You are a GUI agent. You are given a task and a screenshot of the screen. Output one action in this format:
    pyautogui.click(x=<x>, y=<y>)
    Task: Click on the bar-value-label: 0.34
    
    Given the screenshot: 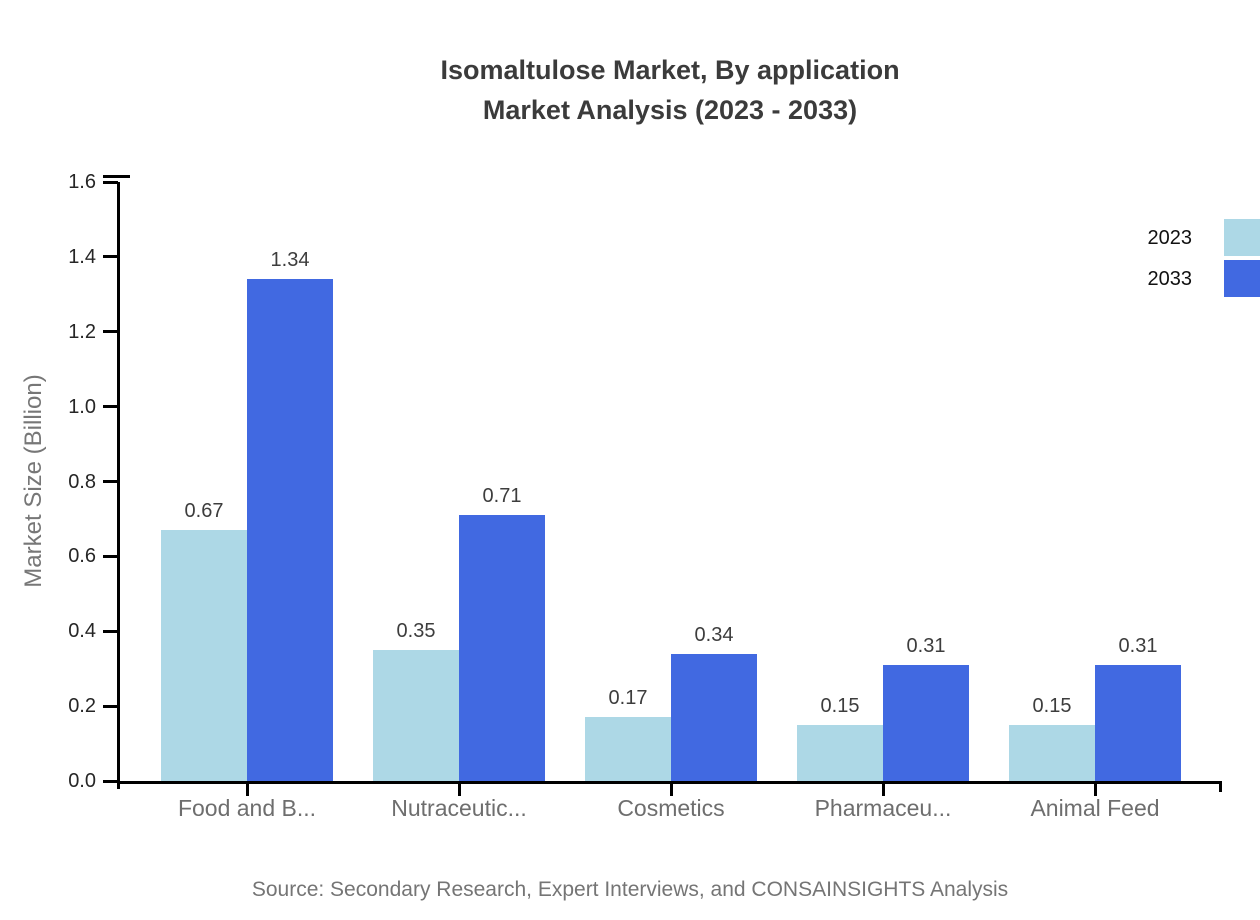 What is the action you would take?
    pyautogui.click(x=714, y=634)
    